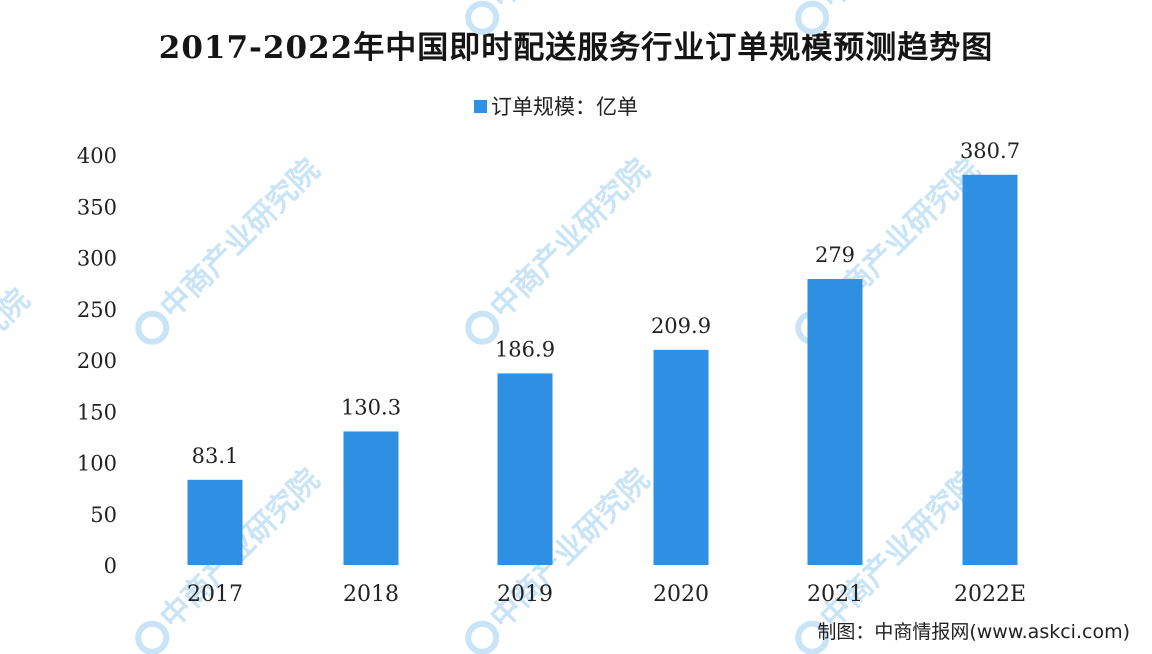  I want to click on legend-label: 订单规模：亿单, so click(564, 107).